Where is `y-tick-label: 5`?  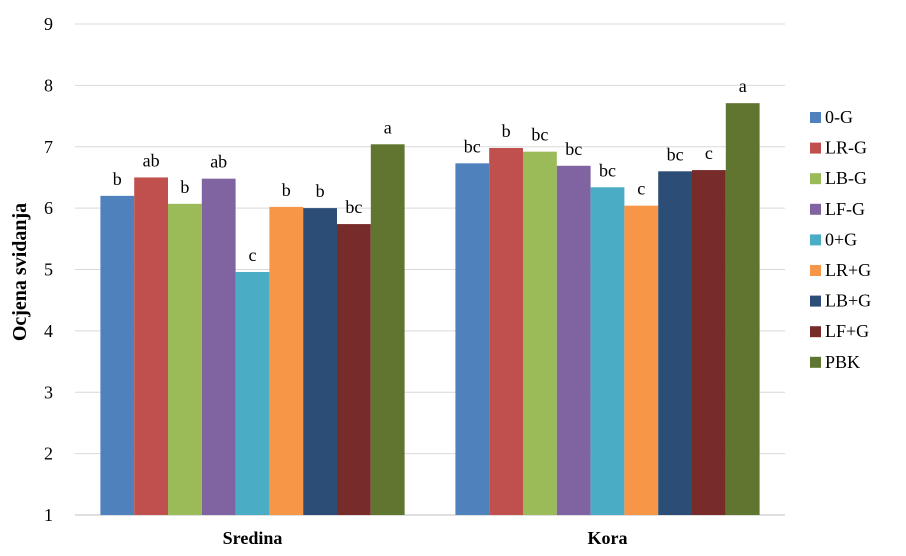
y-tick-label: 5 is located at coordinates (48, 270).